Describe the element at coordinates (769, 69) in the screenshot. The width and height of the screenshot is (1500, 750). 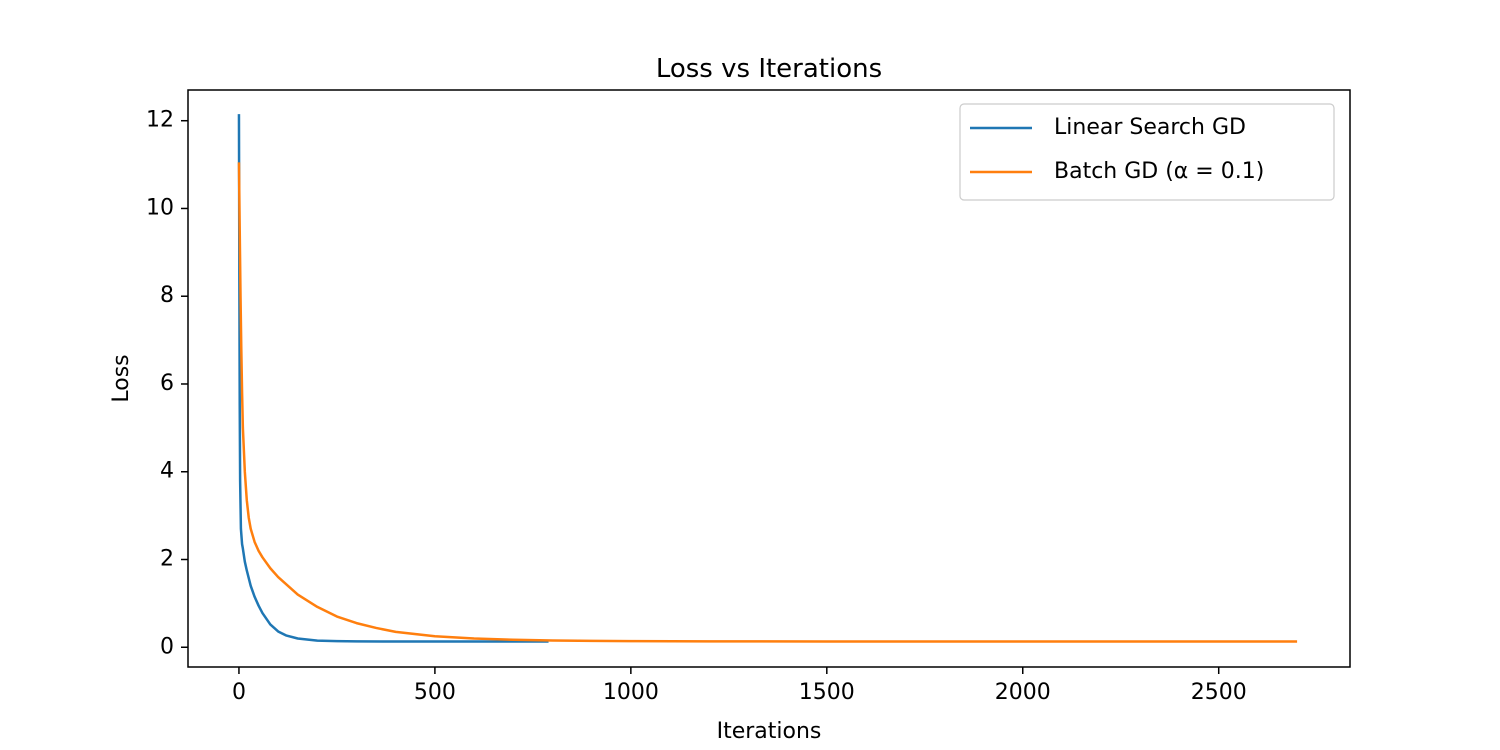
I see `chart-title: Loss vs Iterations` at that location.